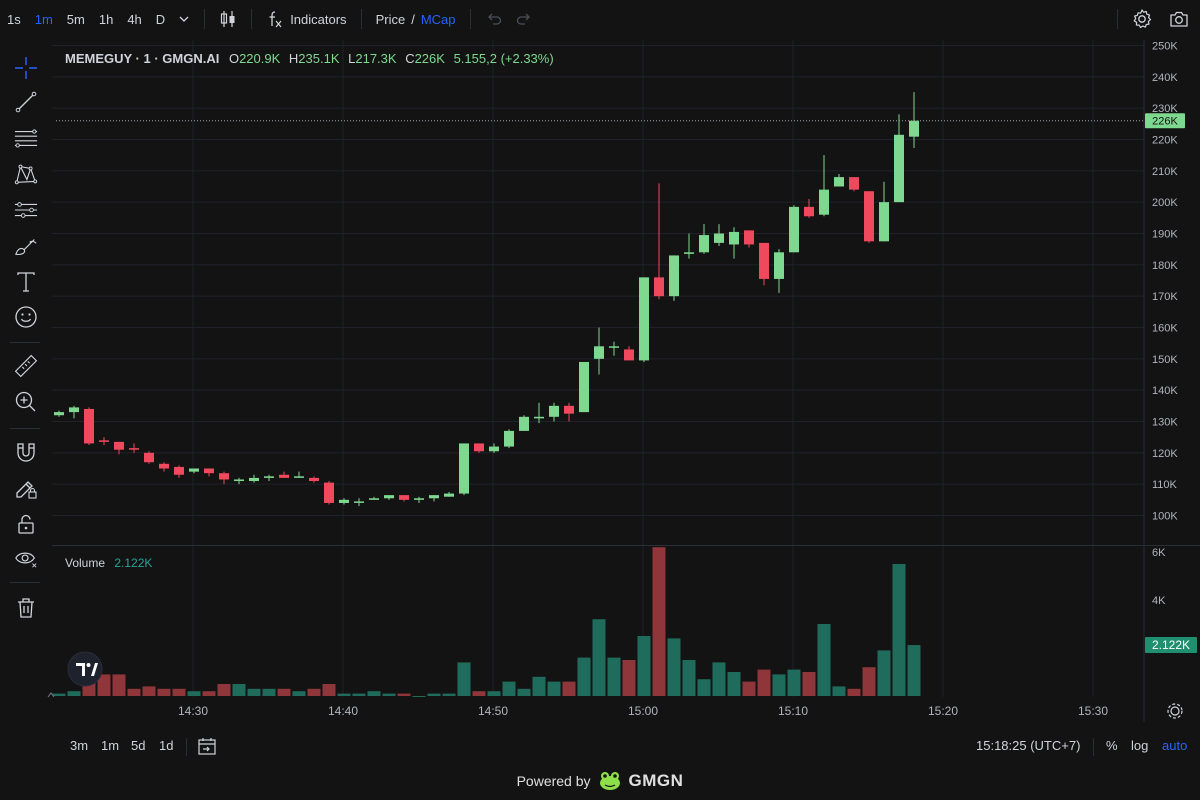 This screenshot has height=800, width=1200. I want to click on close-value: 226K, so click(430, 58).